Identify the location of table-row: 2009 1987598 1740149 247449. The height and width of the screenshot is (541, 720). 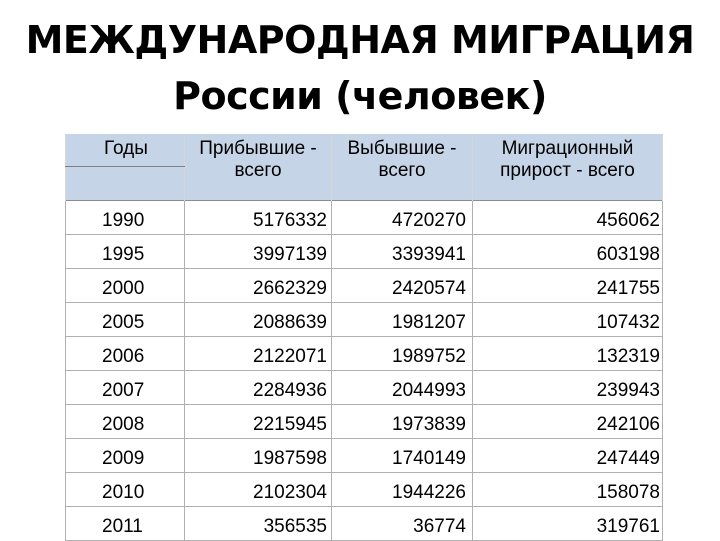
(364, 455).